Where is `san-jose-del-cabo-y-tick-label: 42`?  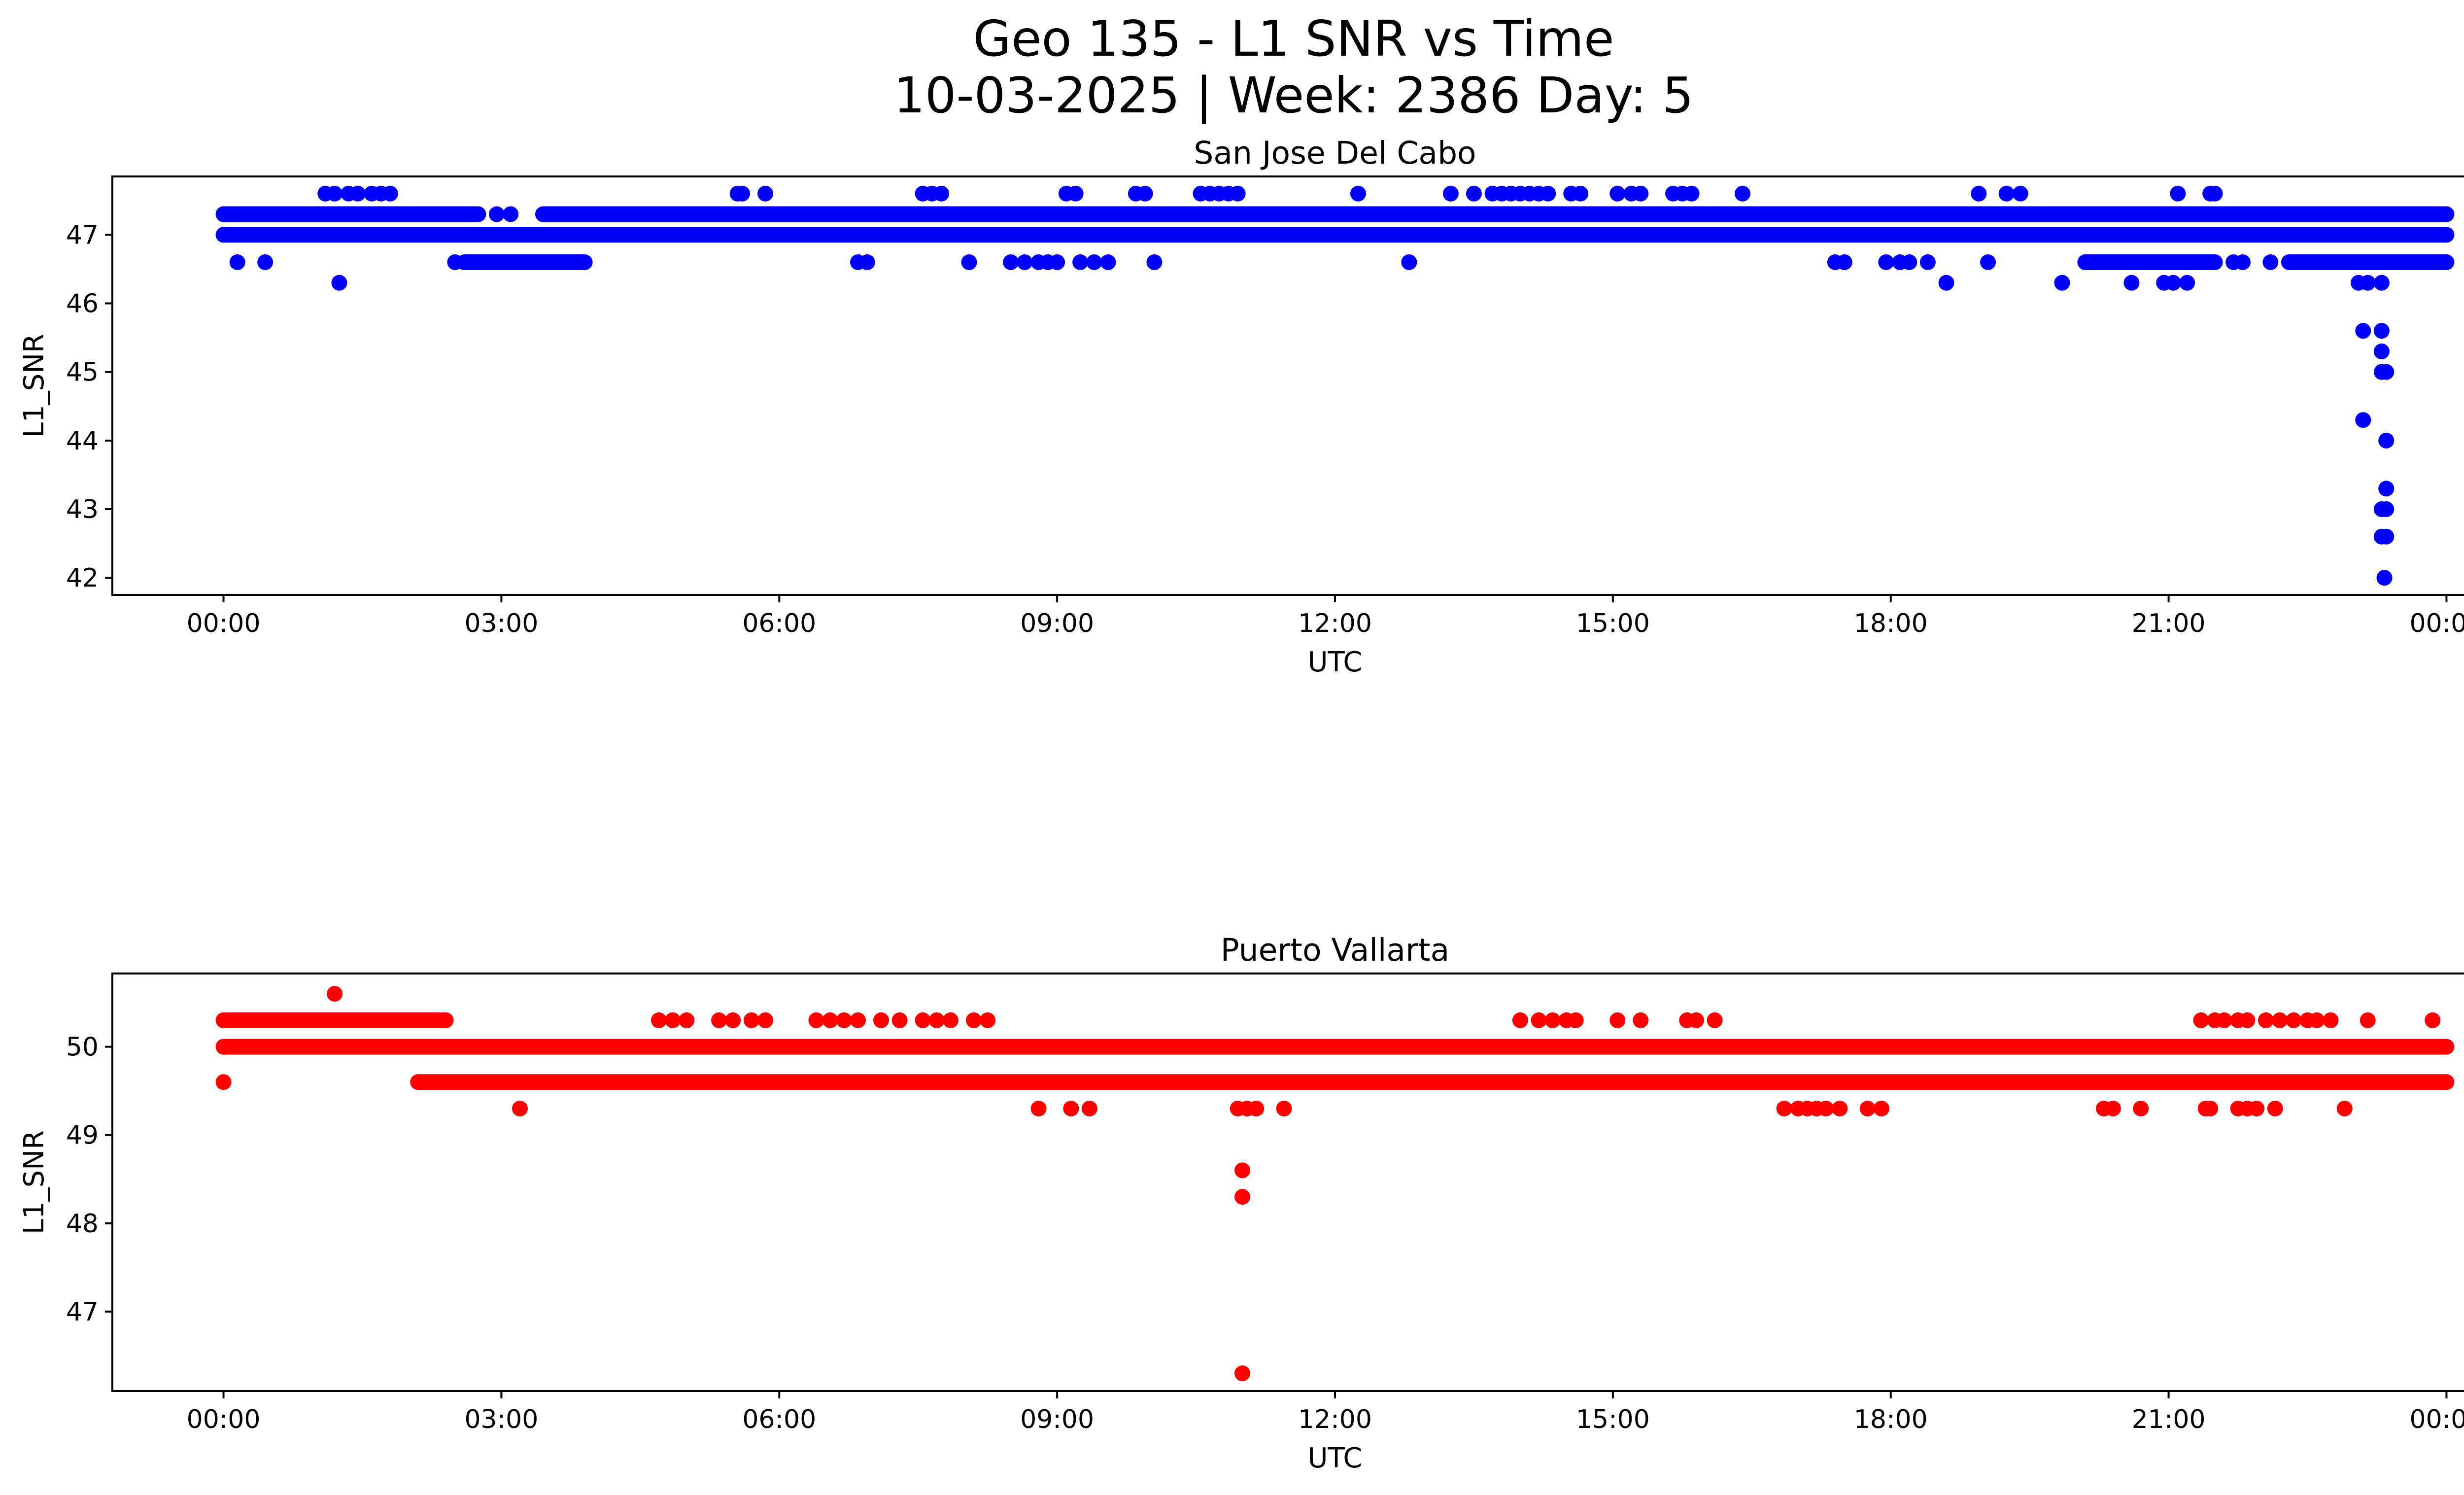 san-jose-del-cabo-y-tick-label: 42 is located at coordinates (82, 578).